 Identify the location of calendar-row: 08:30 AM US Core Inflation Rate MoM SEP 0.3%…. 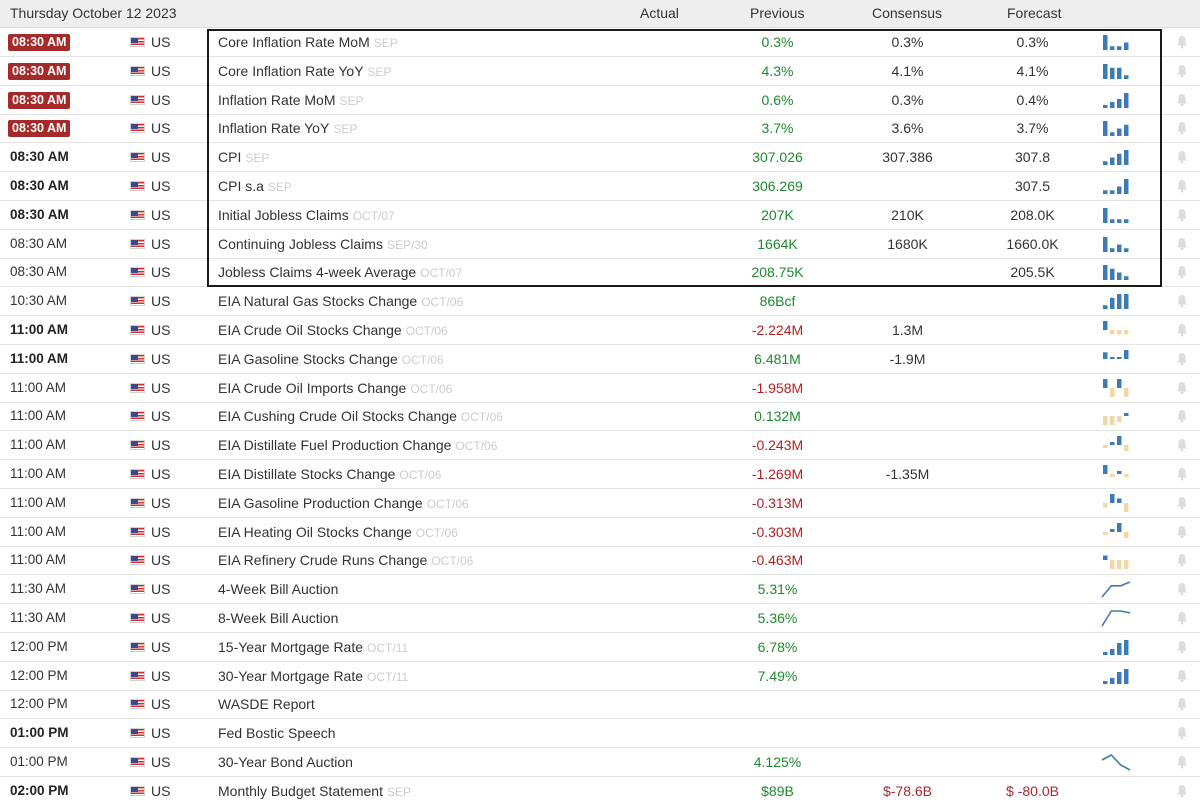
(600, 42).